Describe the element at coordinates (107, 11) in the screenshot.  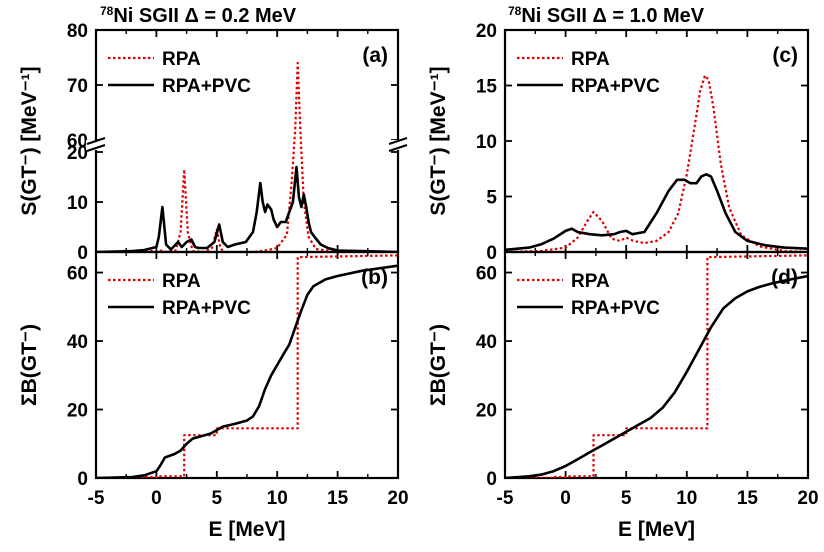
I see `title-left-sup: 78` at that location.